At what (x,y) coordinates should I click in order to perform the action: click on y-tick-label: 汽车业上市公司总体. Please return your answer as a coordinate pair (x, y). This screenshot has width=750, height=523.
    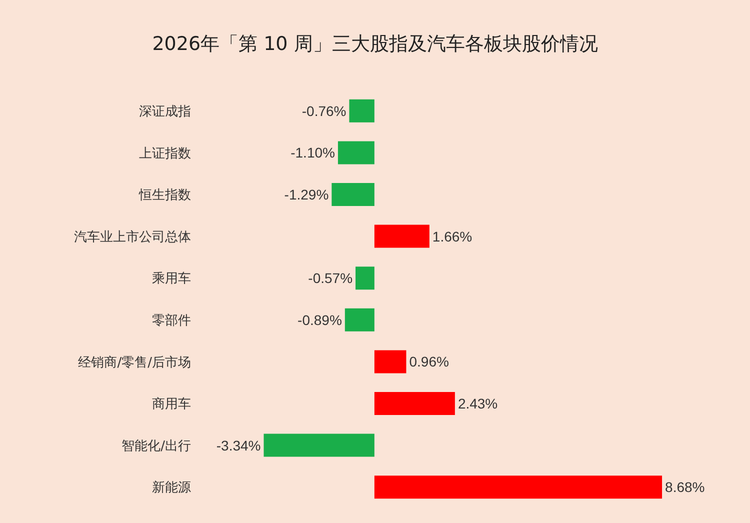
    Looking at the image, I should click on (132, 237).